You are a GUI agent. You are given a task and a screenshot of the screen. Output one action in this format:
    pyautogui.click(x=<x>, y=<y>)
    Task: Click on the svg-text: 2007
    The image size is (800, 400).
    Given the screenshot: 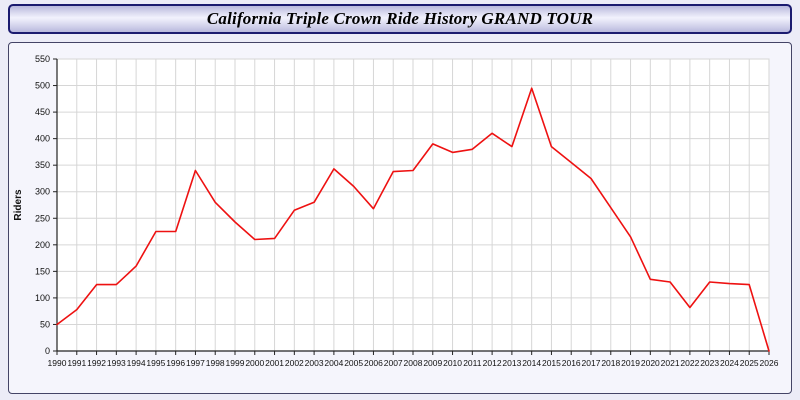 What is the action you would take?
    pyautogui.click(x=393, y=363)
    